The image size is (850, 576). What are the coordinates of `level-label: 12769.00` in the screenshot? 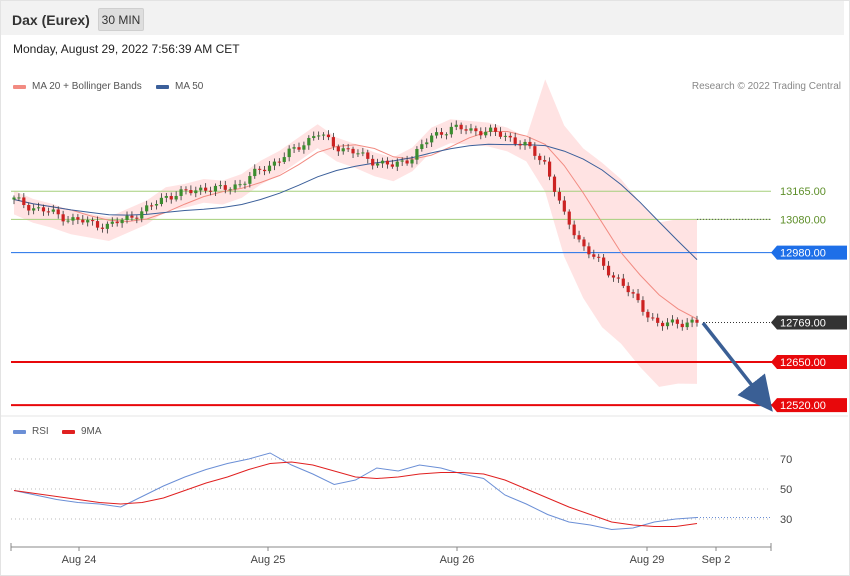 It's located at (803, 324).